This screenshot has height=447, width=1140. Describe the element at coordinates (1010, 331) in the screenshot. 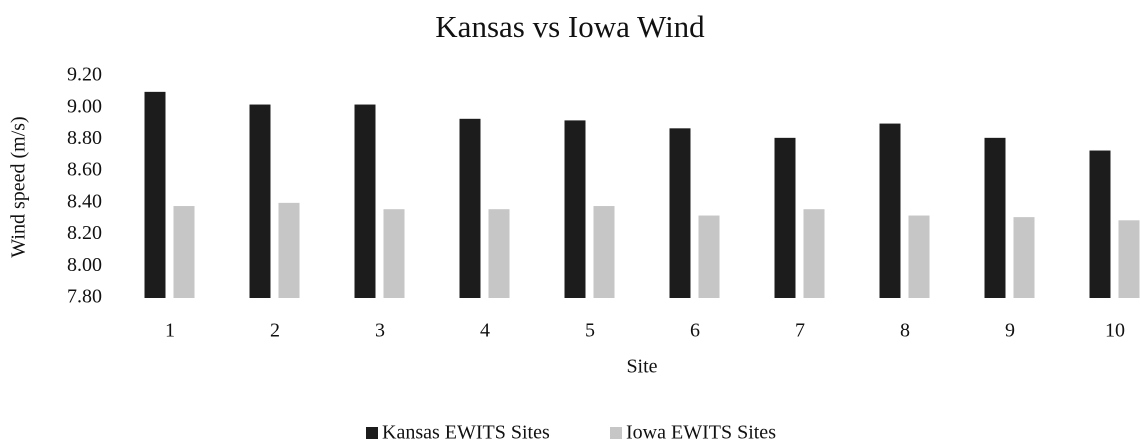

I see `x-tick-label: 9` at that location.